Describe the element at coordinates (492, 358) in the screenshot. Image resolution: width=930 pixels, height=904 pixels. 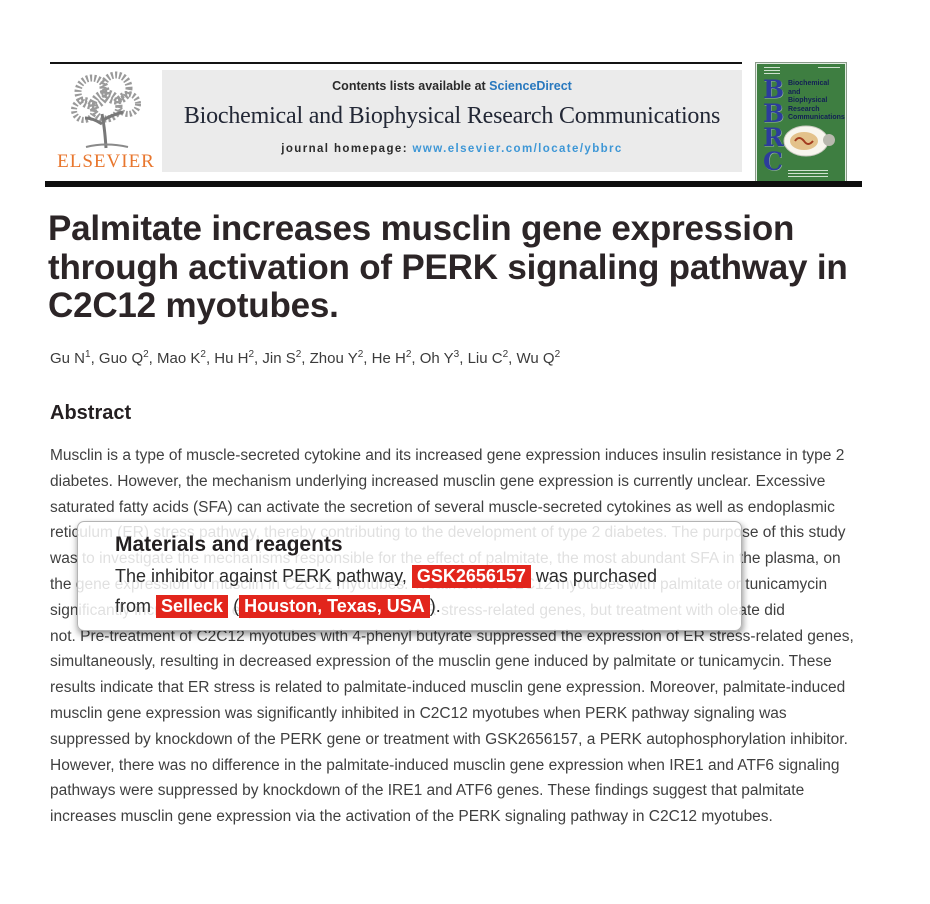
I see `author: Liu C2,` at that location.